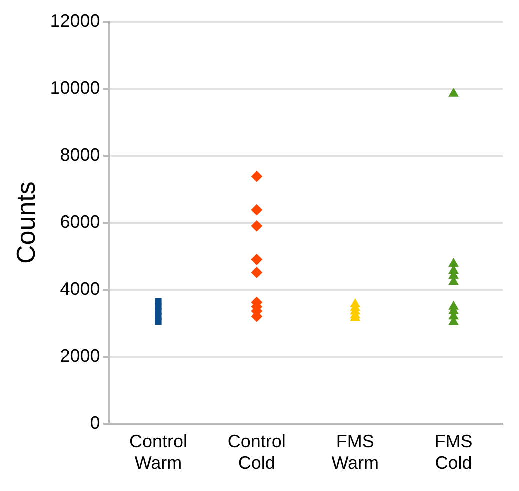  Describe the element at coordinates (25, 223) in the screenshot. I see `y-axis-title: Counts` at that location.